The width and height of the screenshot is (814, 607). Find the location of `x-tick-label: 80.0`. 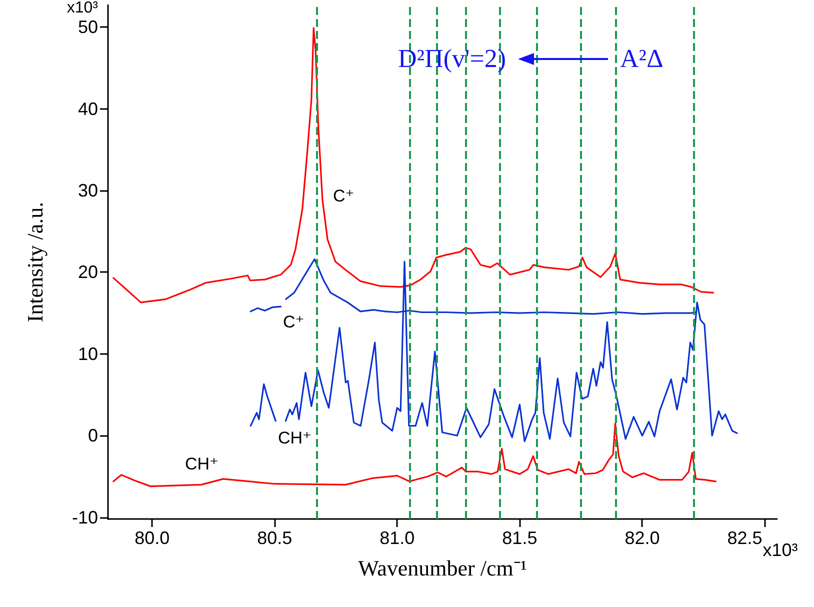

x-tick-label: 80.0 is located at coordinates (152, 538).